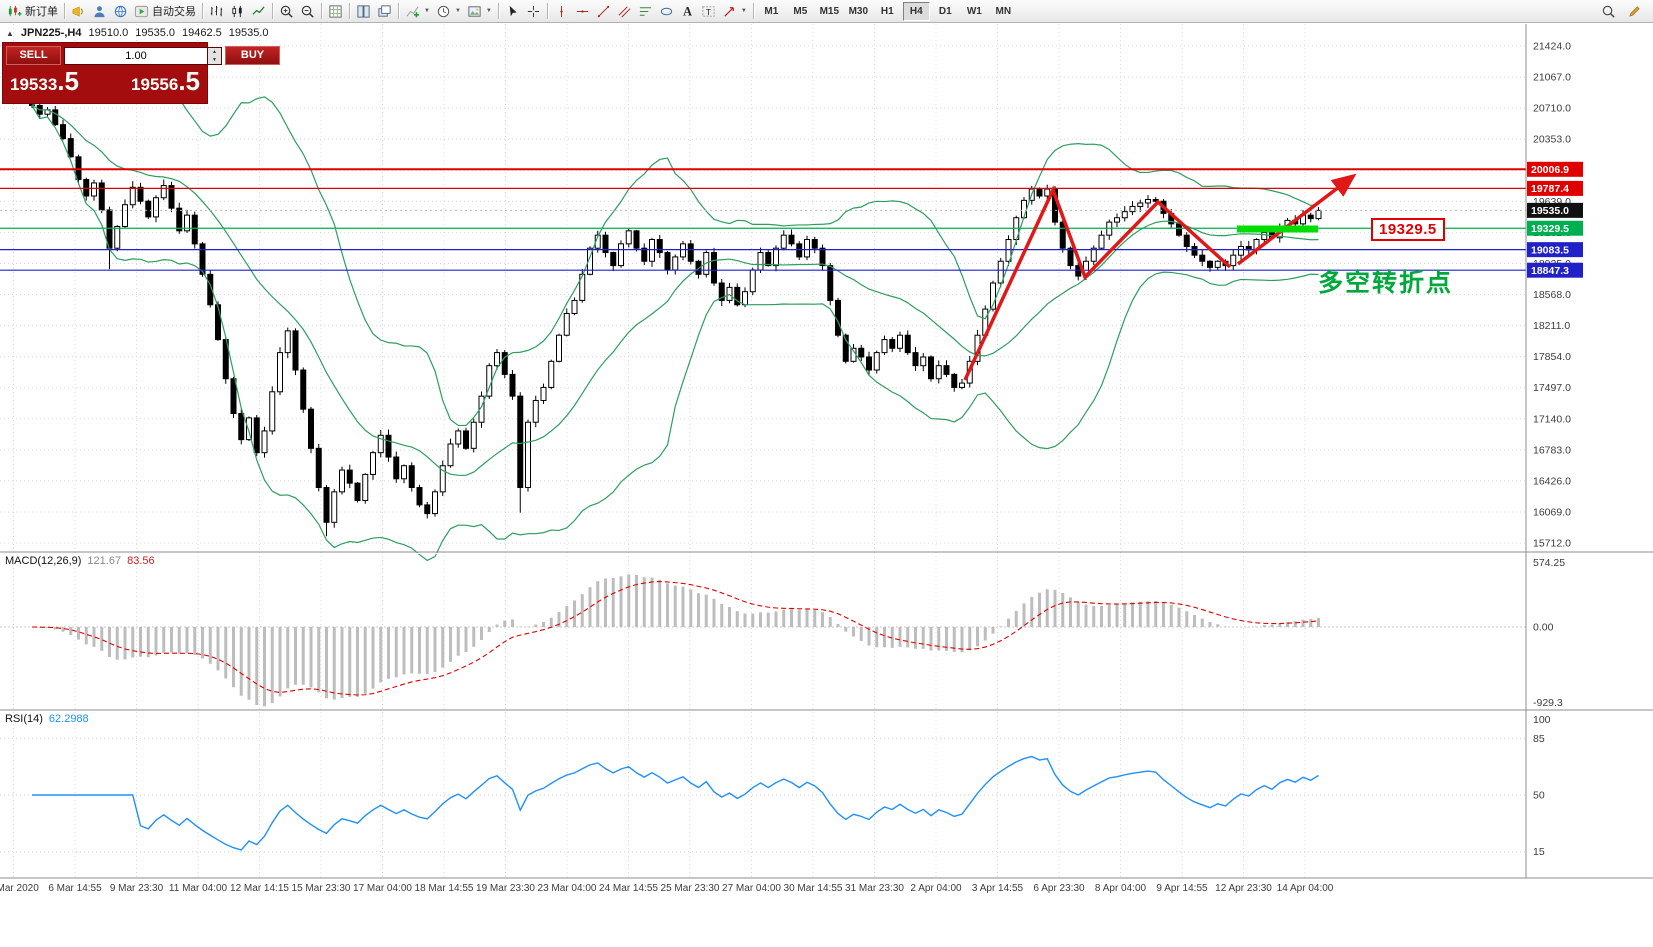 The width and height of the screenshot is (1653, 947). I want to click on timeframe-button-m5: M5, so click(800, 11).